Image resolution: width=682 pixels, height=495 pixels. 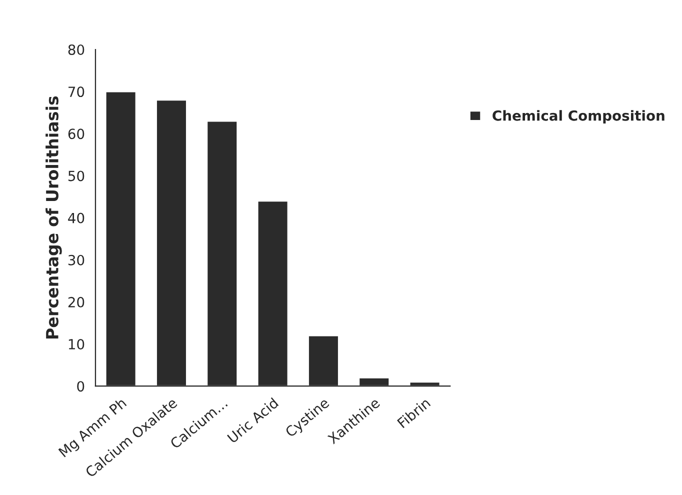 I want to click on y-tick-label: 40, so click(x=76, y=218).